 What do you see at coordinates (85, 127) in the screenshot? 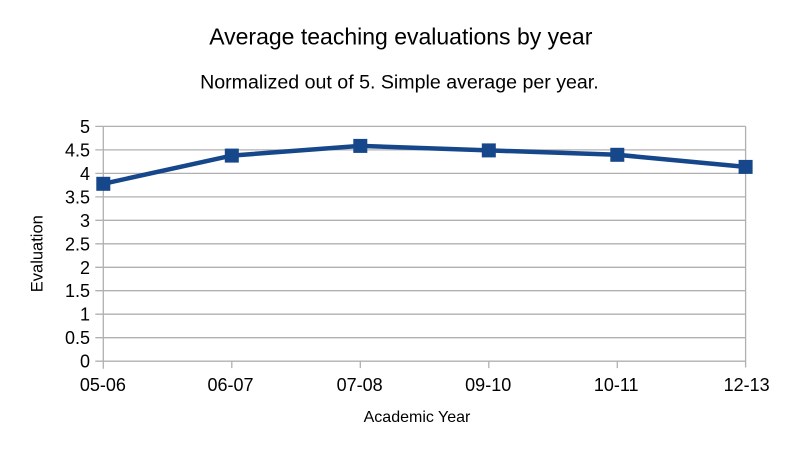
I see `svg-text: 5` at bounding box center [85, 127].